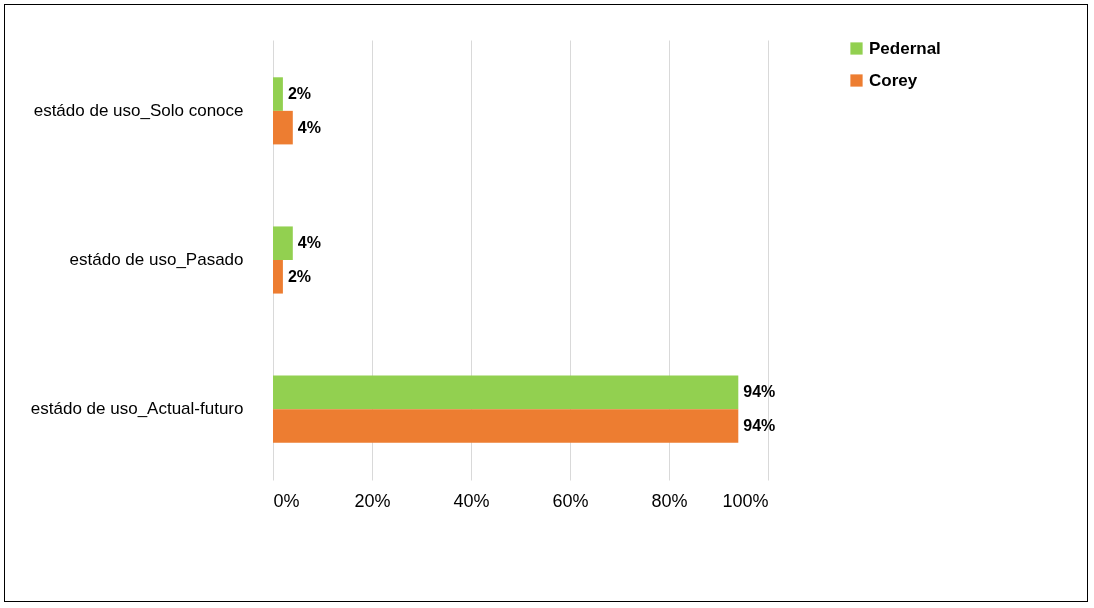 The height and width of the screenshot is (608, 1094). I want to click on legend-label: Corey, so click(893, 80).